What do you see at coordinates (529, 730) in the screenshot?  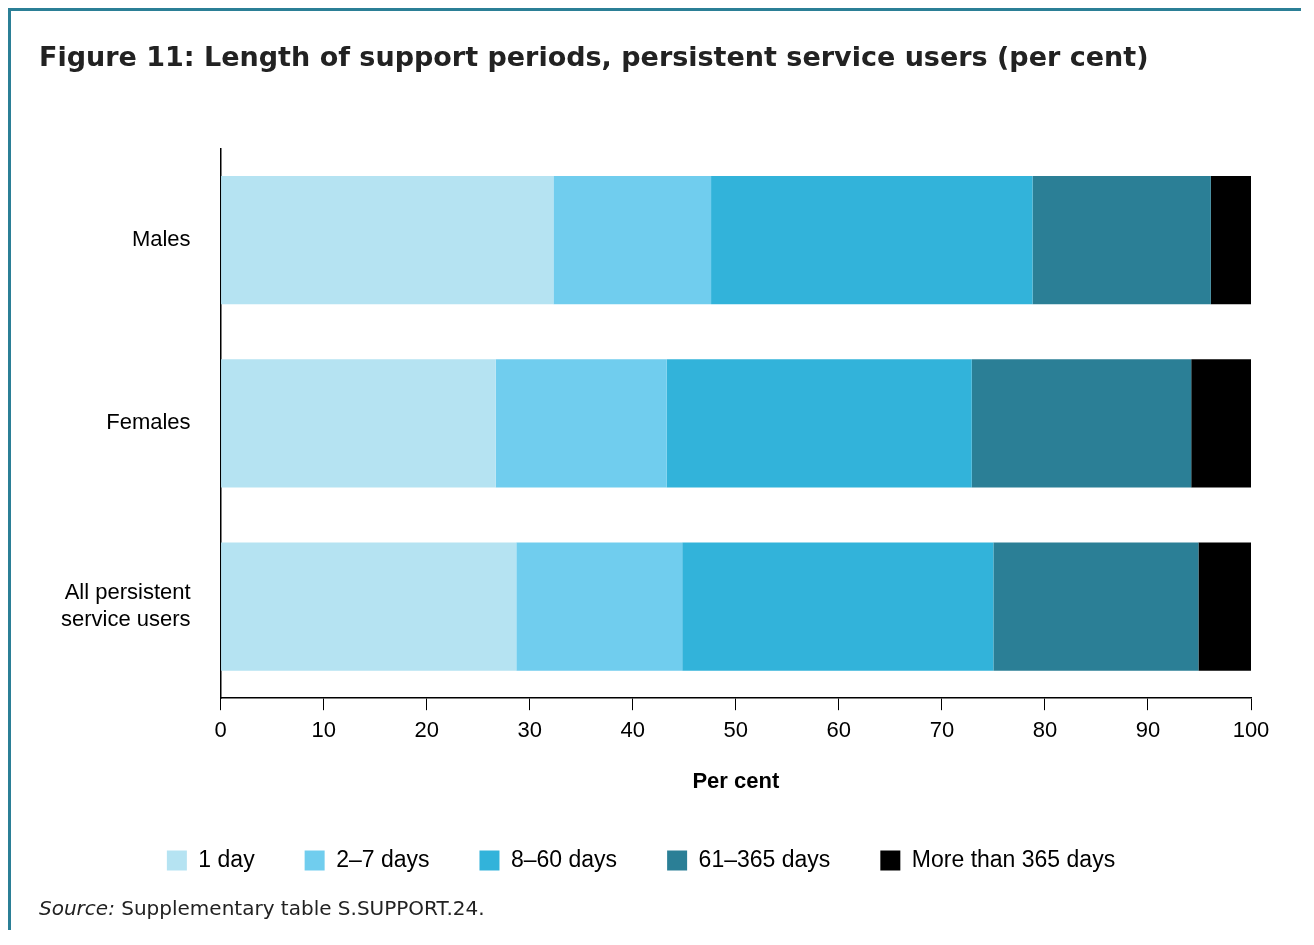 I see `x-tick-label: 30` at bounding box center [529, 730].